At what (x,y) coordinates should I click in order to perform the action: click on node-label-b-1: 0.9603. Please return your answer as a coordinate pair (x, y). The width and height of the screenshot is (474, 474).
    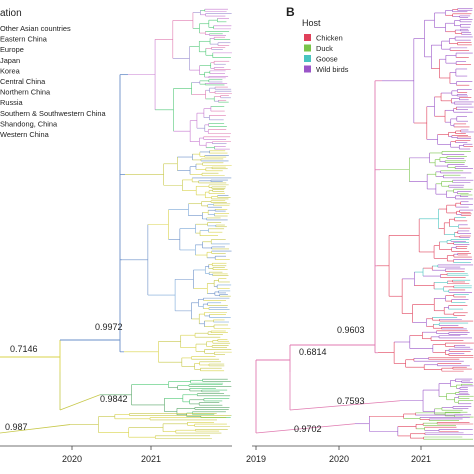
    Looking at the image, I should click on (351, 330).